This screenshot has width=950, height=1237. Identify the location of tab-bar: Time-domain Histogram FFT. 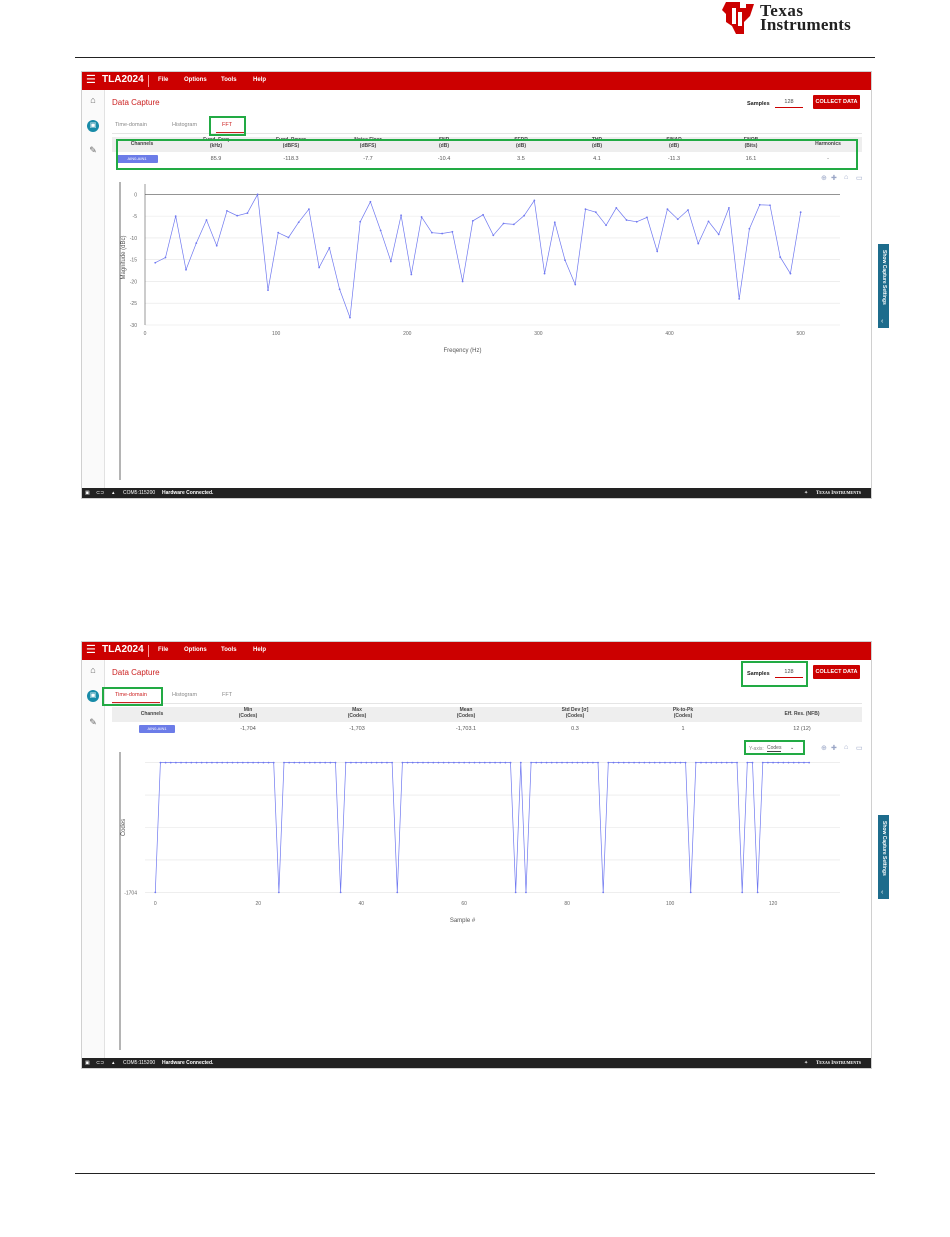
(487, 696).